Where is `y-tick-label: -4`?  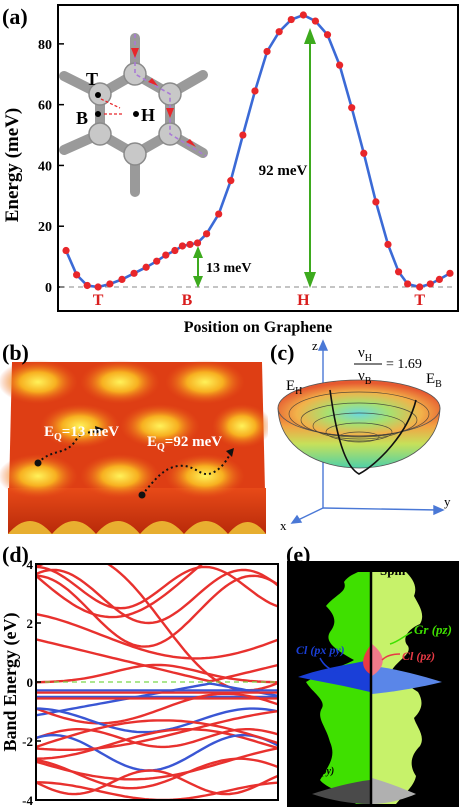
y-tick-label: -4 is located at coordinates (27, 800).